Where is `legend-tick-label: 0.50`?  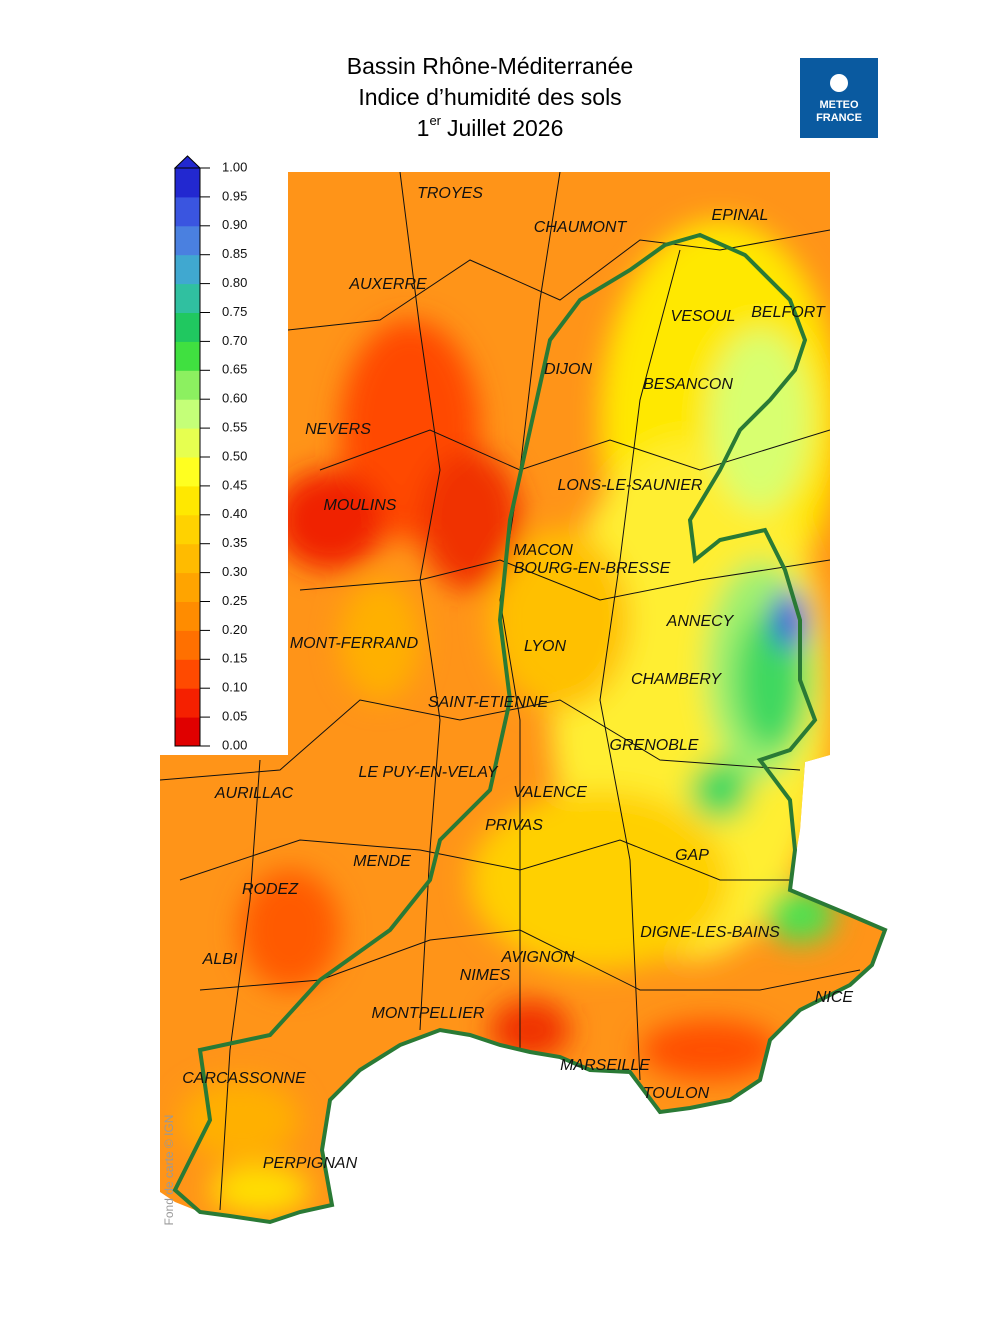
legend-tick-label: 0.50 is located at coordinates (234, 455).